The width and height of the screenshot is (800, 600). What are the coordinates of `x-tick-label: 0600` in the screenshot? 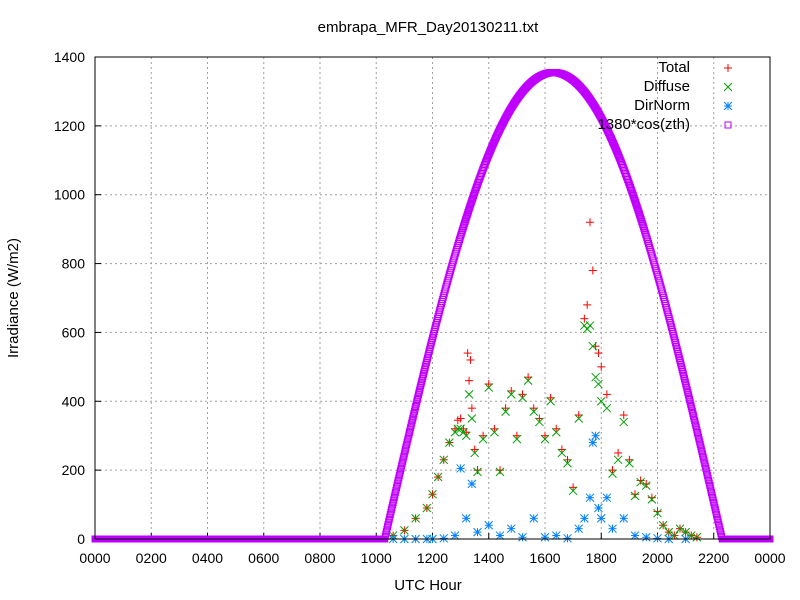 It's located at (263, 558).